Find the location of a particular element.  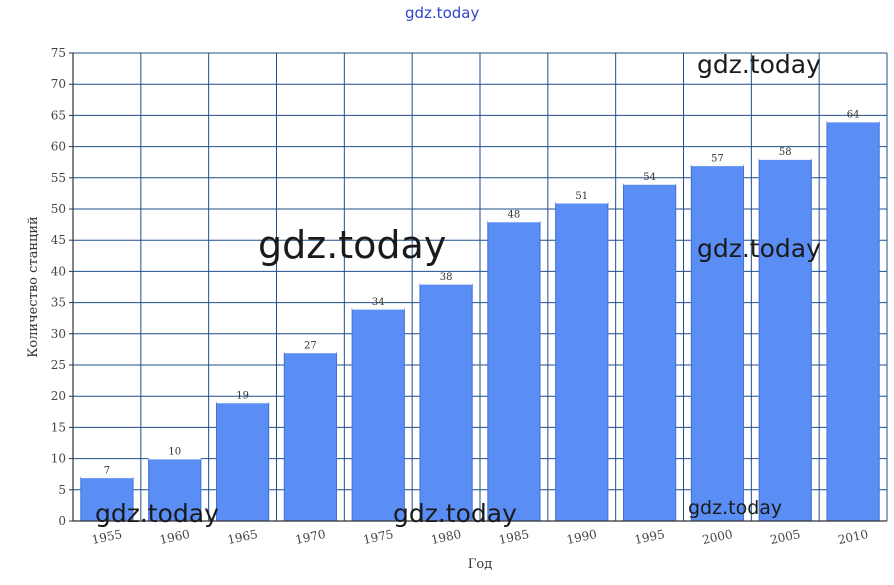

data-label: 58 is located at coordinates (785, 152).